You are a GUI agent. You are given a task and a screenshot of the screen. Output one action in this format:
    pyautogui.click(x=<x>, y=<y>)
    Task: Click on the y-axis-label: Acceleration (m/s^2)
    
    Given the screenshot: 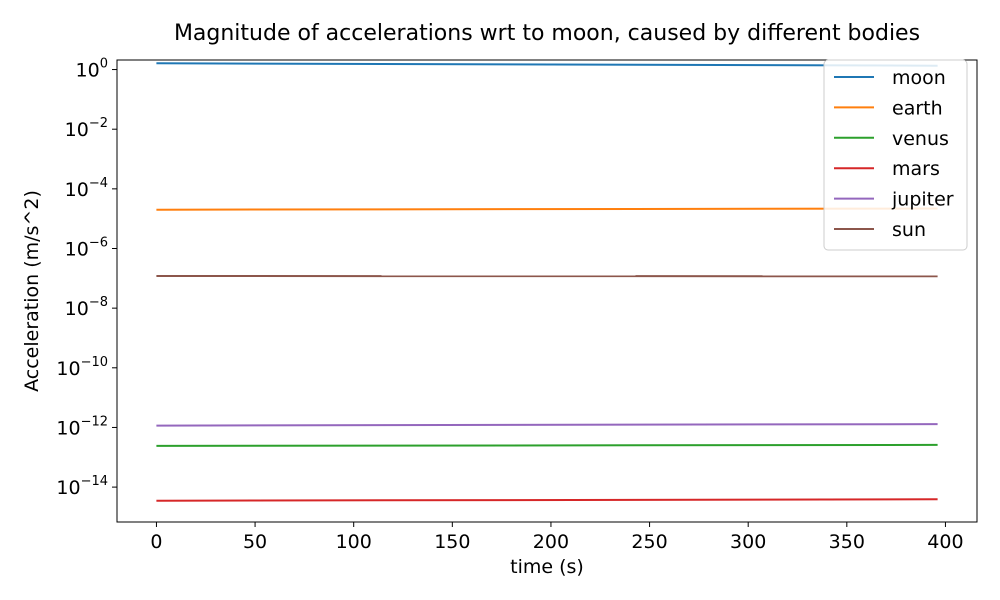 What is the action you would take?
    pyautogui.click(x=32, y=291)
    